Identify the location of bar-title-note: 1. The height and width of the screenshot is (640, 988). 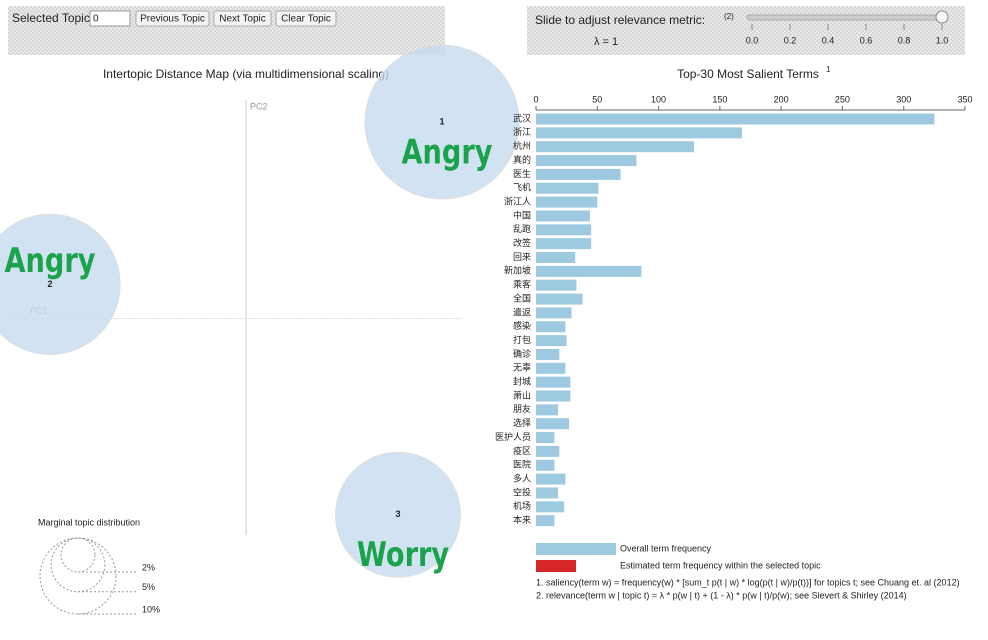
(828, 69).